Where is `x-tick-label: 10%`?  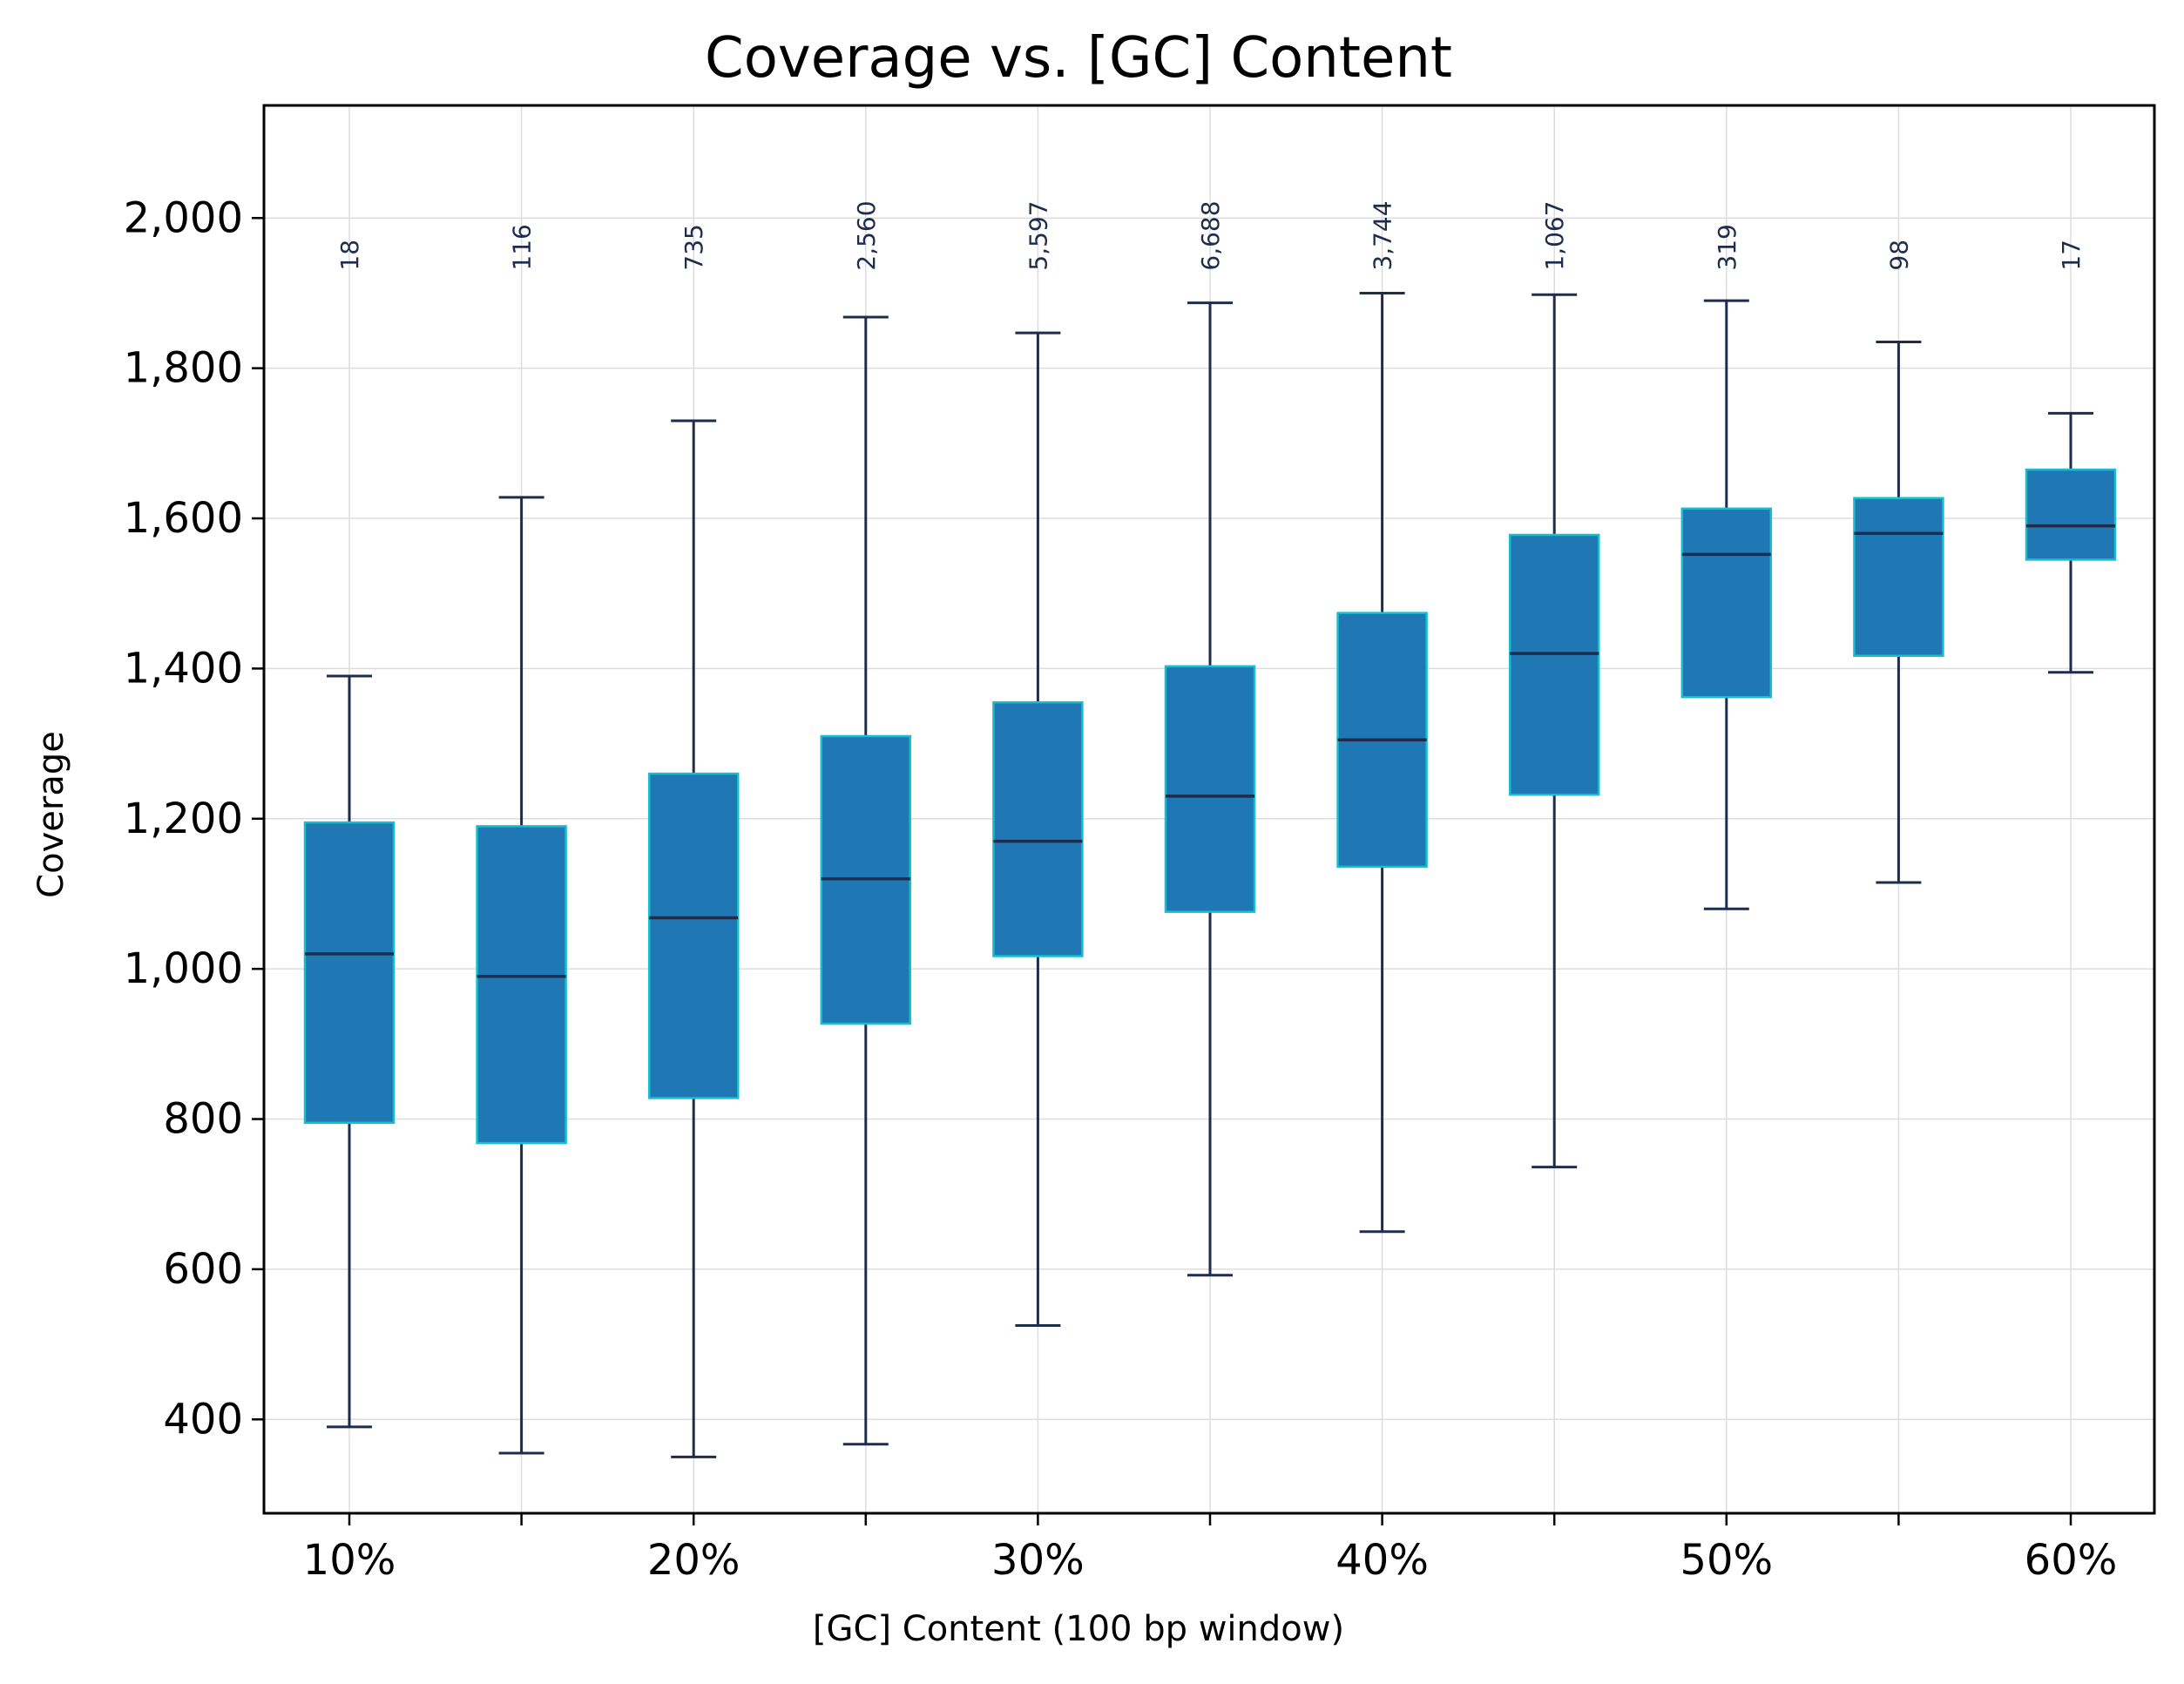
x-tick-label: 10% is located at coordinates (349, 1561).